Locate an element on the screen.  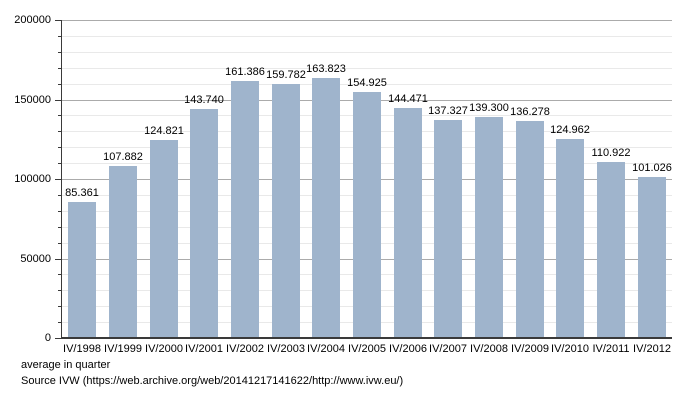
bar-value-label: 154.925 is located at coordinates (367, 83).